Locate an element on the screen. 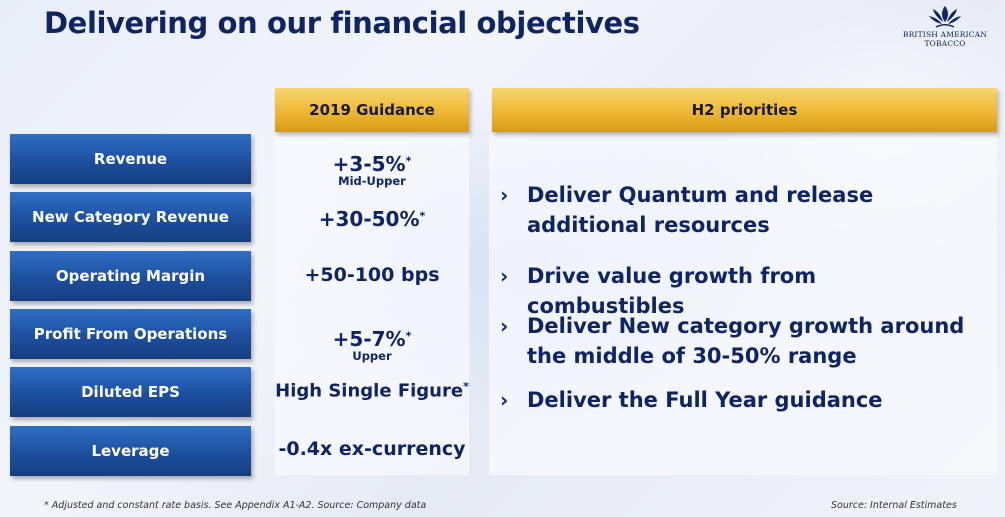 Image resolution: width=1005 pixels, height=517 pixels. value-text: High Single Figure is located at coordinates (369, 391).